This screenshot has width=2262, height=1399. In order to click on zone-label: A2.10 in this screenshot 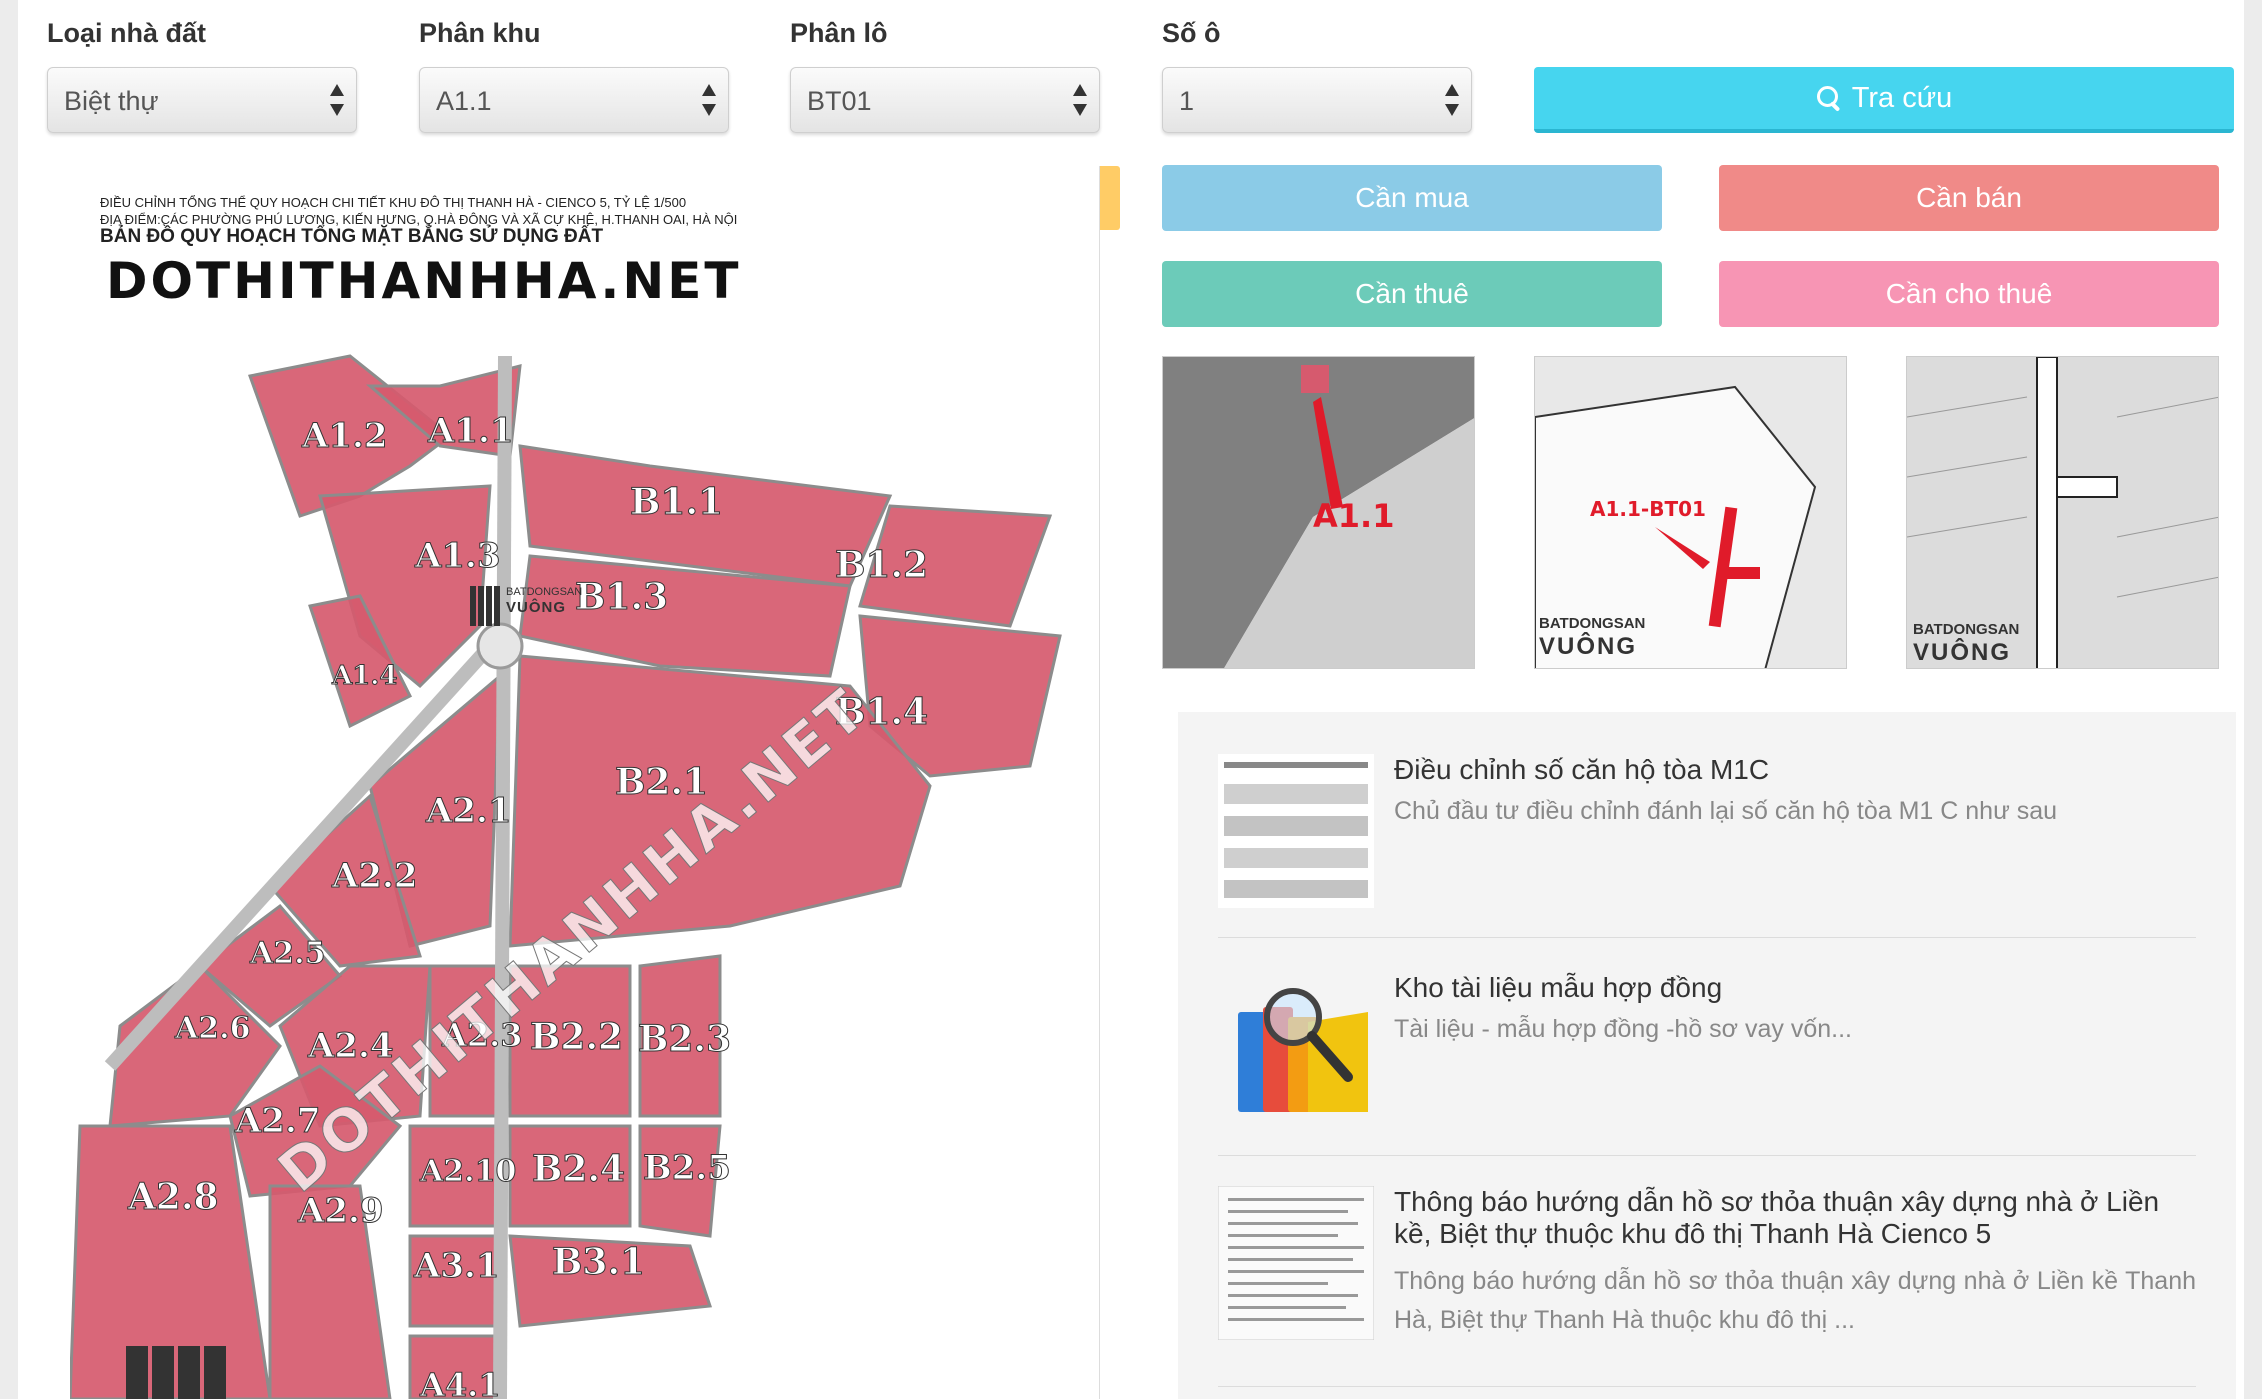, I will do `click(468, 1172)`.